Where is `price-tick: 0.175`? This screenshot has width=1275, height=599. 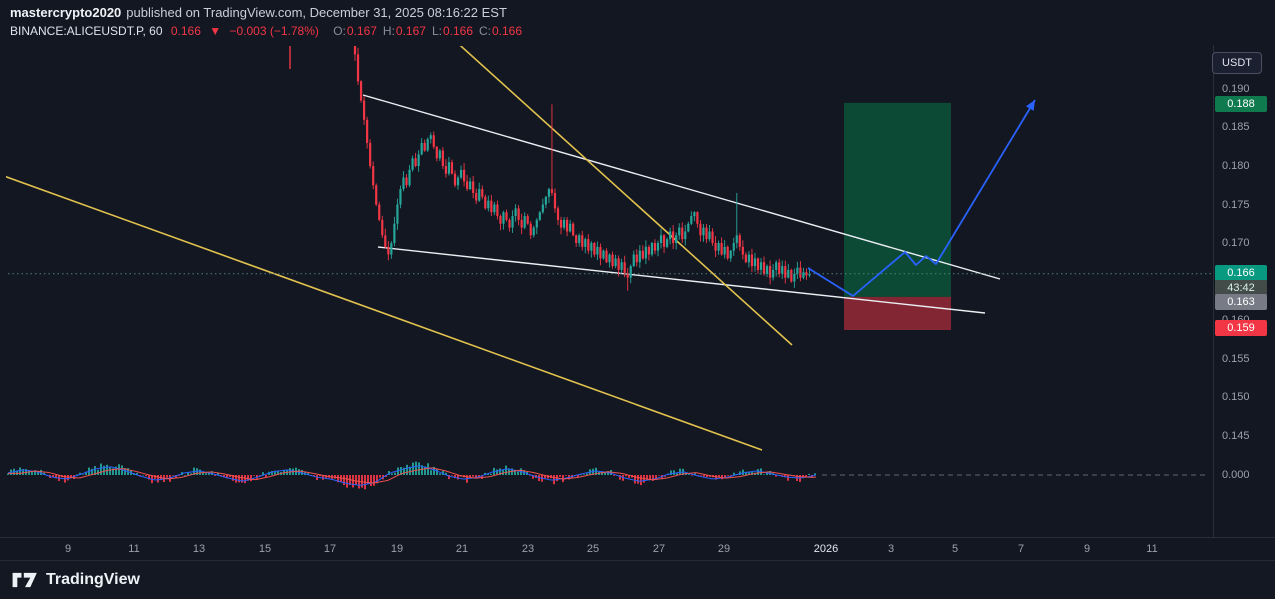
price-tick: 0.175 is located at coordinates (1236, 205).